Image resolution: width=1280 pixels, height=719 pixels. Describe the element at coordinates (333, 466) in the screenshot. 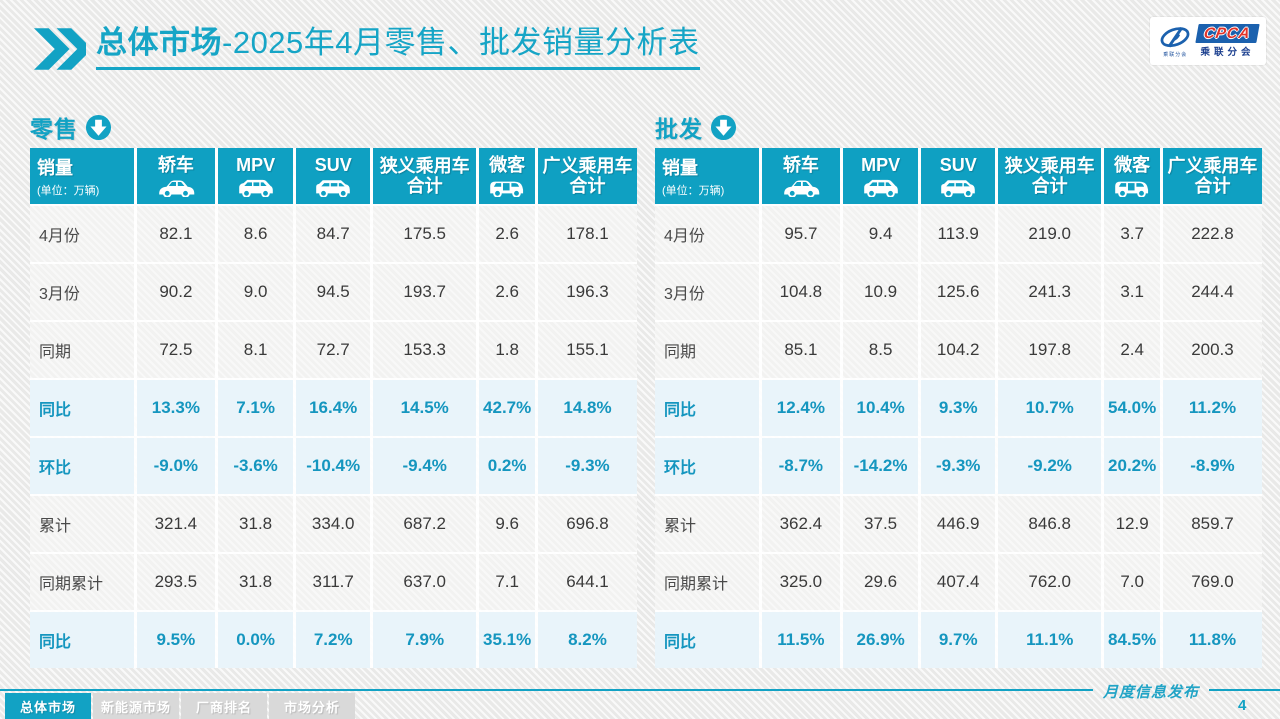

I see `table-cell: -10.4%` at that location.